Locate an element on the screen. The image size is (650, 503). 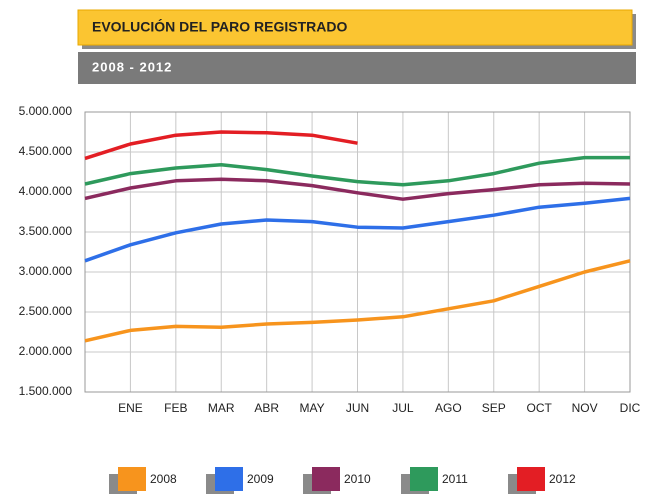
y-tick-label: 3.500.000 is located at coordinates (46, 231).